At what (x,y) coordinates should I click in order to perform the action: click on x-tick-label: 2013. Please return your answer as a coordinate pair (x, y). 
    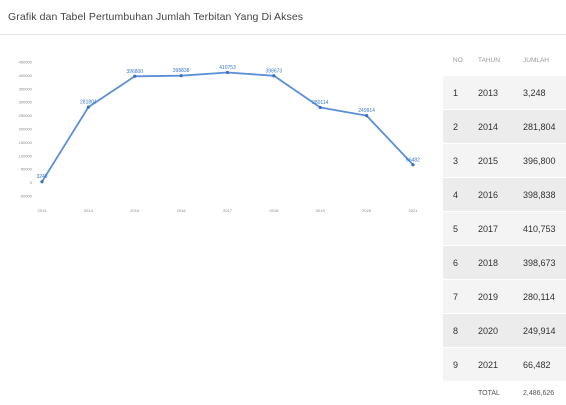
    Looking at the image, I should click on (43, 210).